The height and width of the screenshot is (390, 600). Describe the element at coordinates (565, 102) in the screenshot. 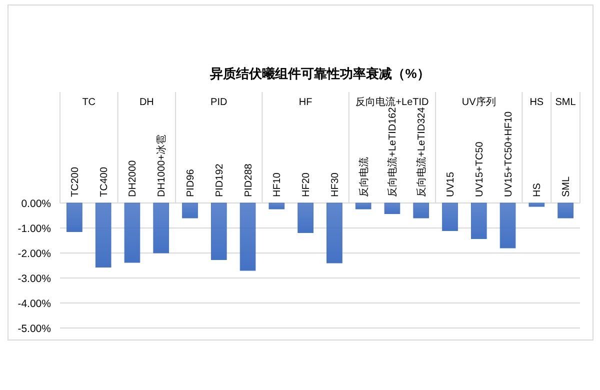

I see `text: SML` at that location.